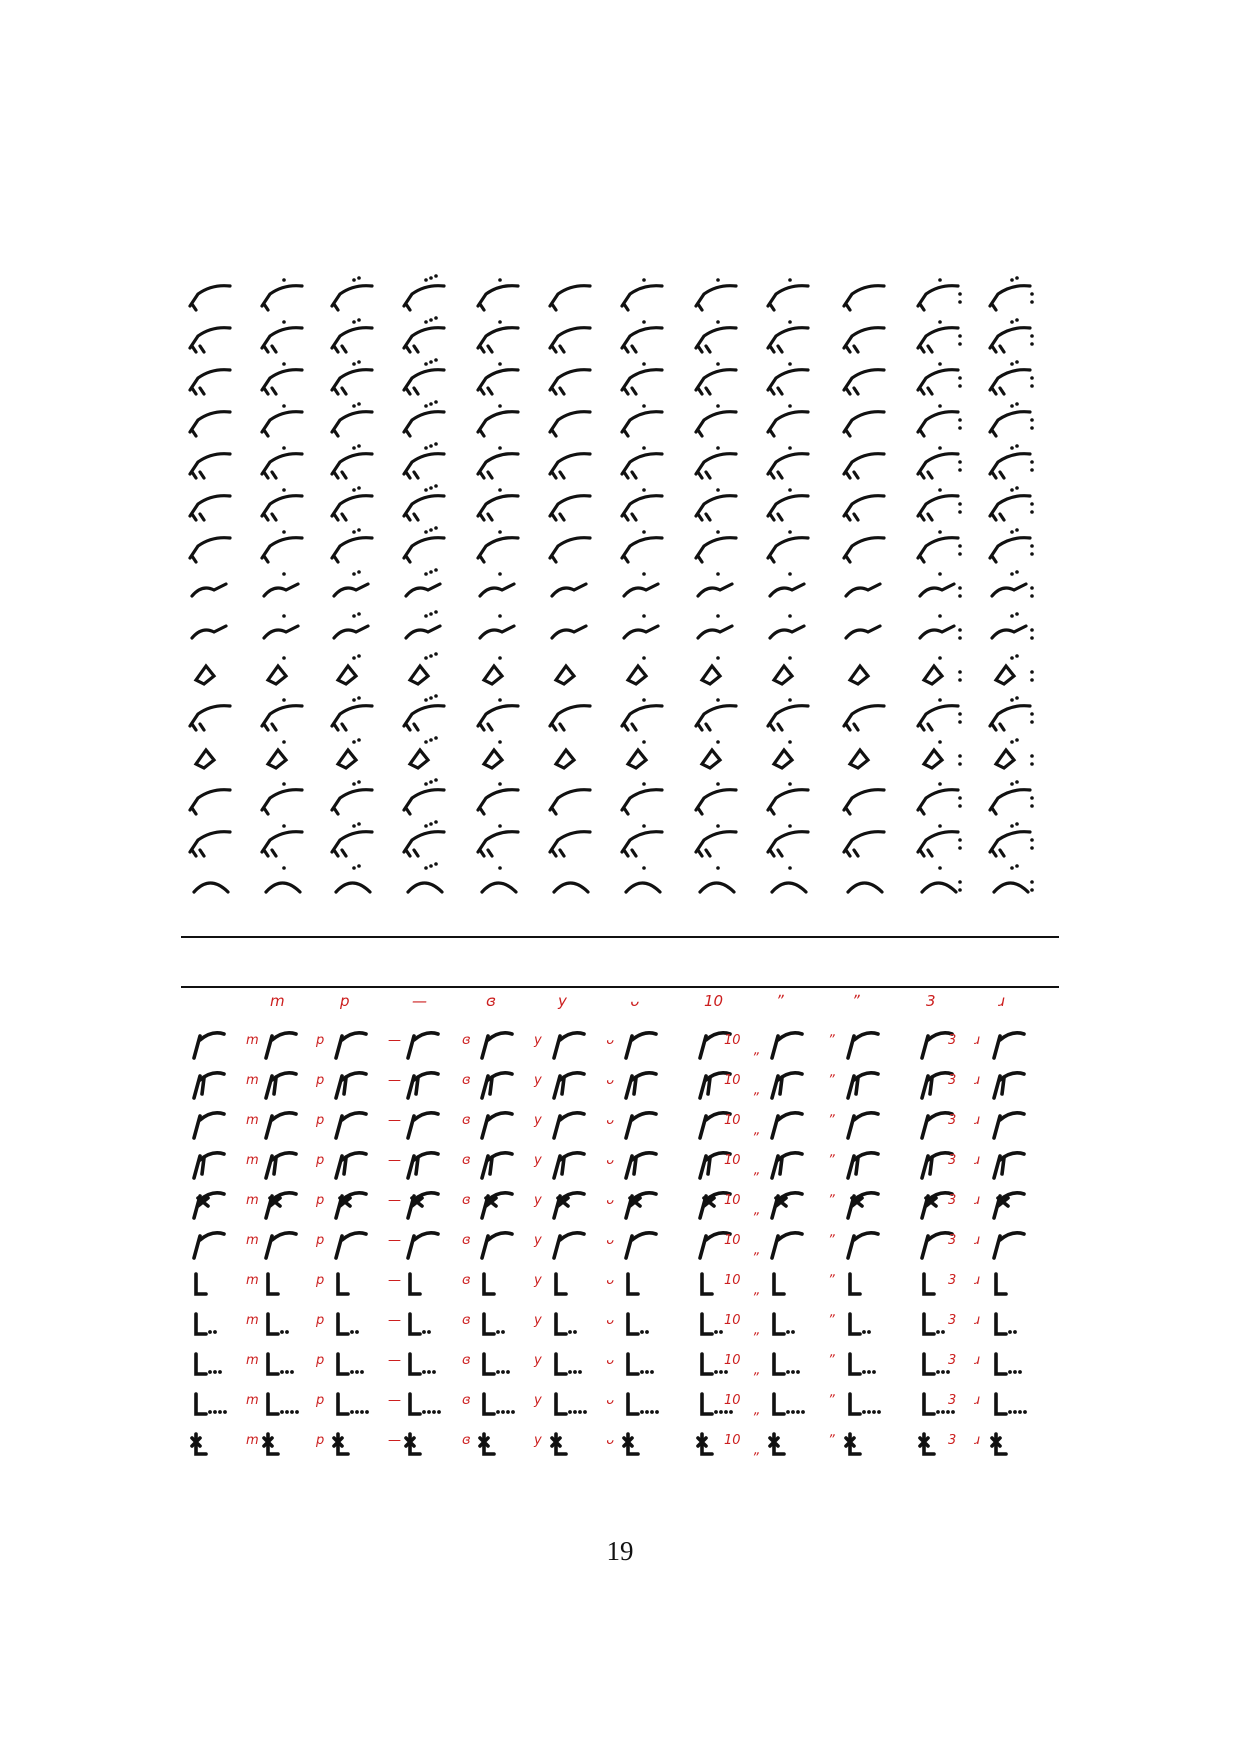  I want to click on page-number: 19, so click(620, 1551).